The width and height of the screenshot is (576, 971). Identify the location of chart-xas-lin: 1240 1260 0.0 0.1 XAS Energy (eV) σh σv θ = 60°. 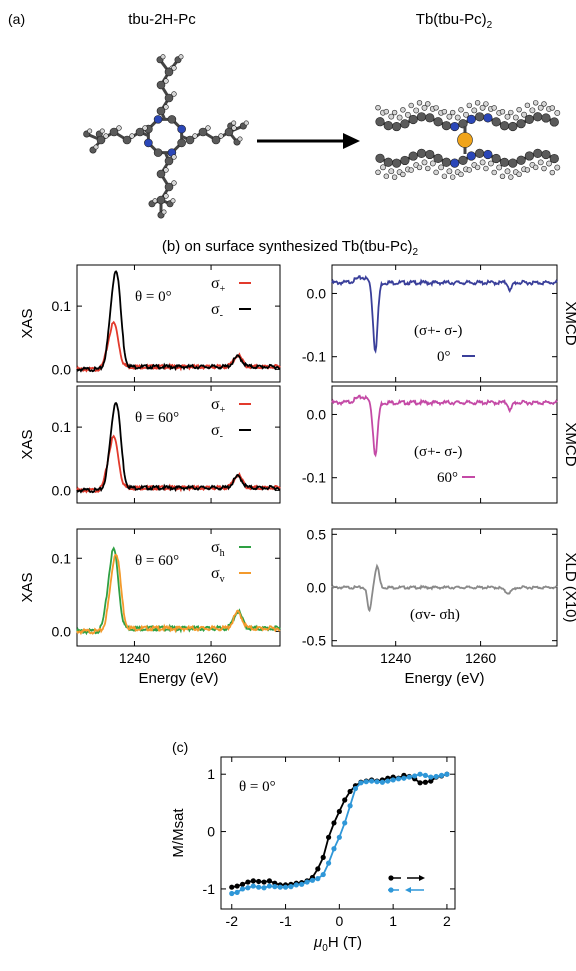
(150, 607).